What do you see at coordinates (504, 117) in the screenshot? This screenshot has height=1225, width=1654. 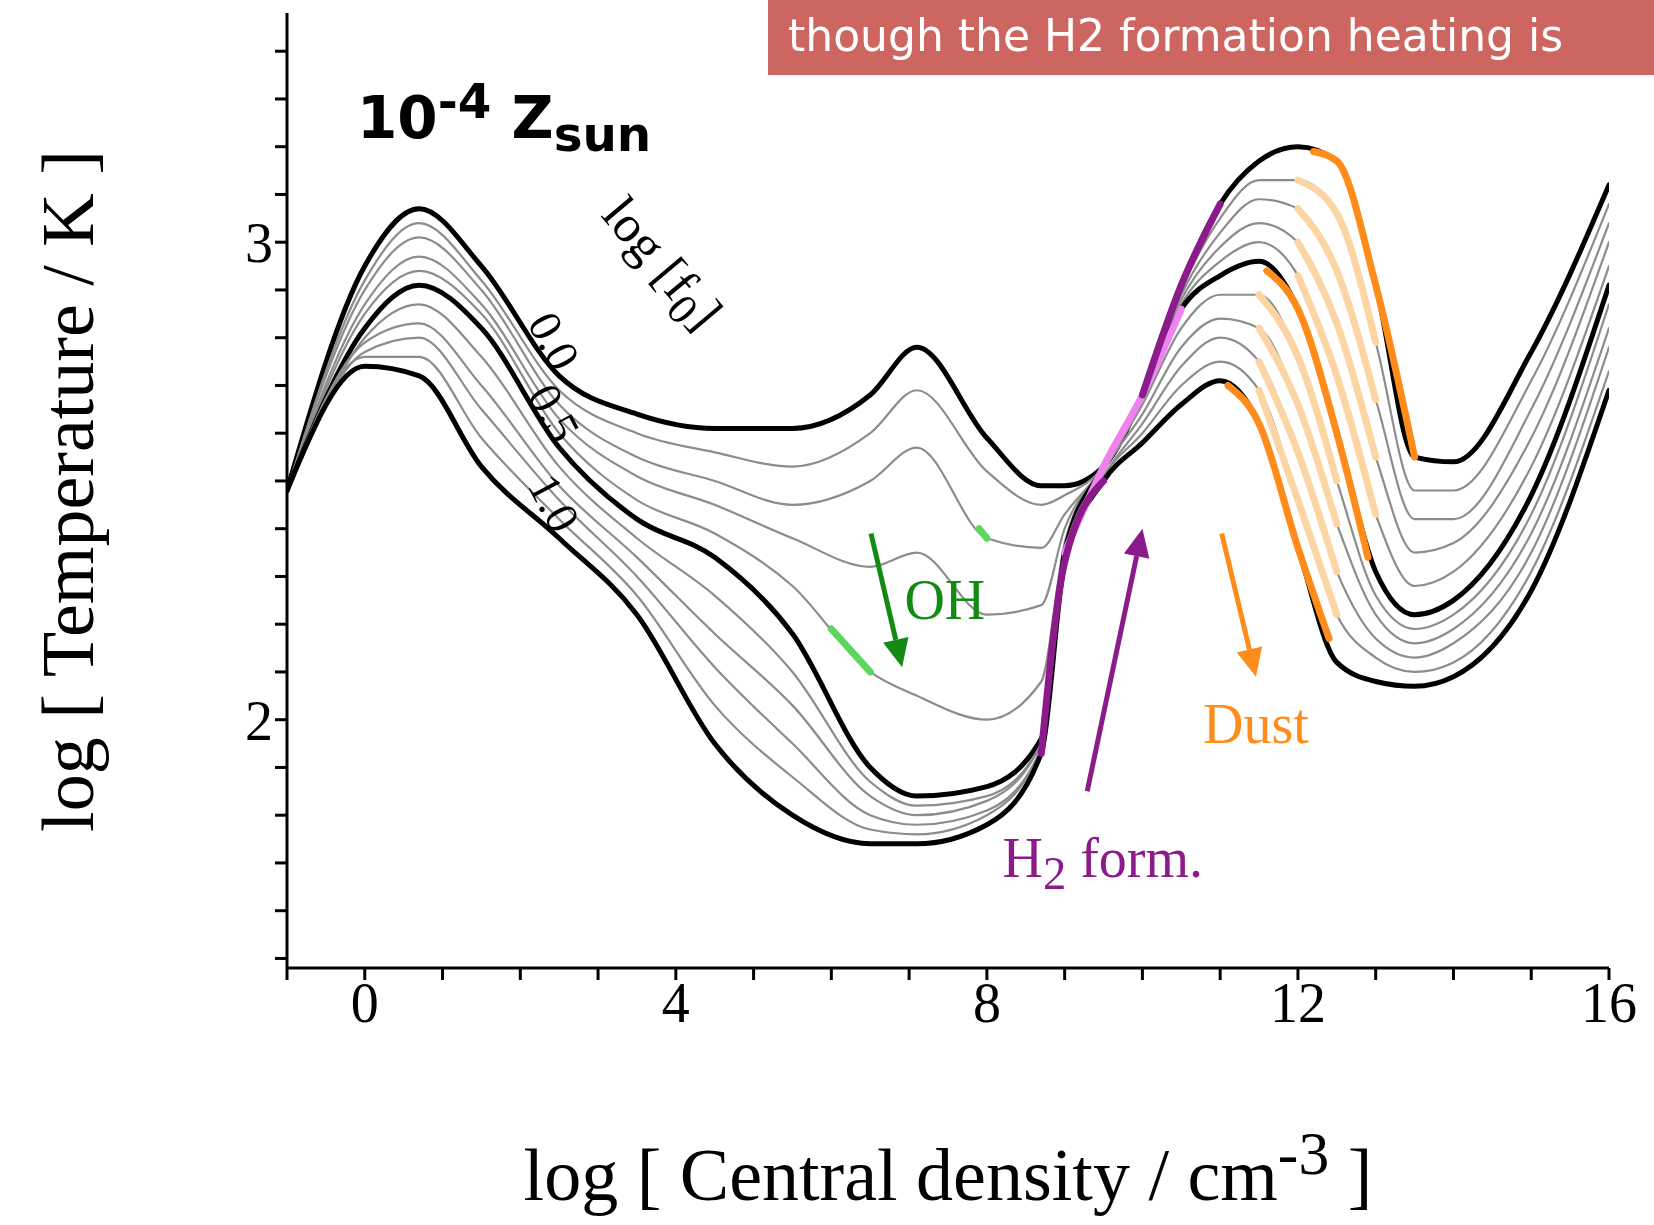 I see `text: 10$^{-4}$ Z$_{sun}$` at bounding box center [504, 117].